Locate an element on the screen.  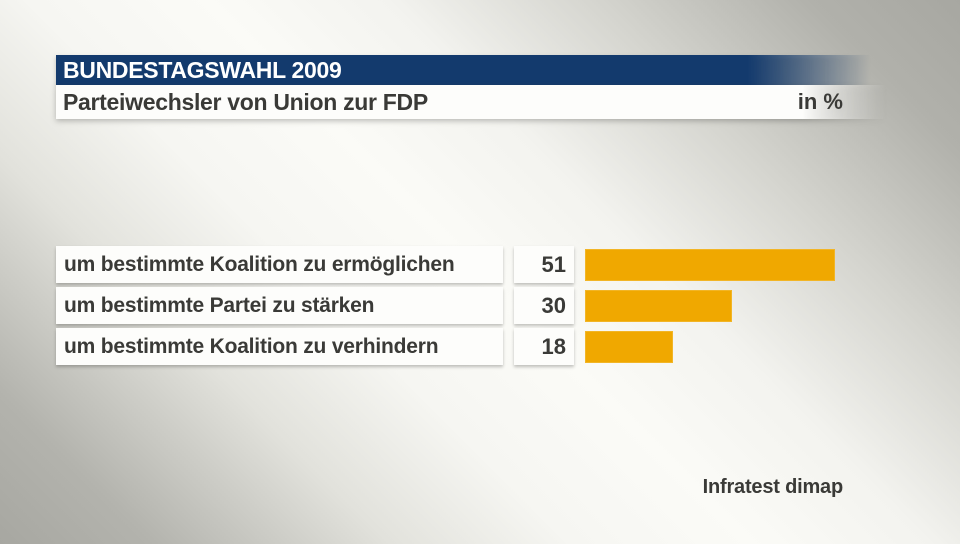
category-label: um bestimmte Partei zu stärken is located at coordinates (279, 305).